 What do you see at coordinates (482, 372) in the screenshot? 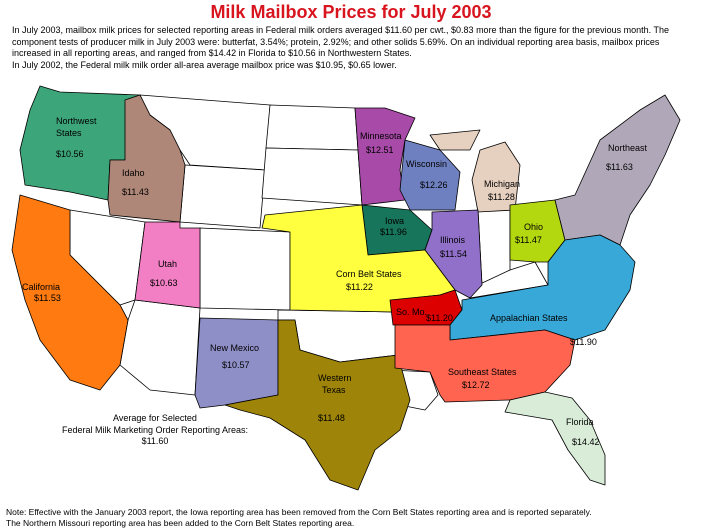
I see `label-southeast: Southeast States` at bounding box center [482, 372].